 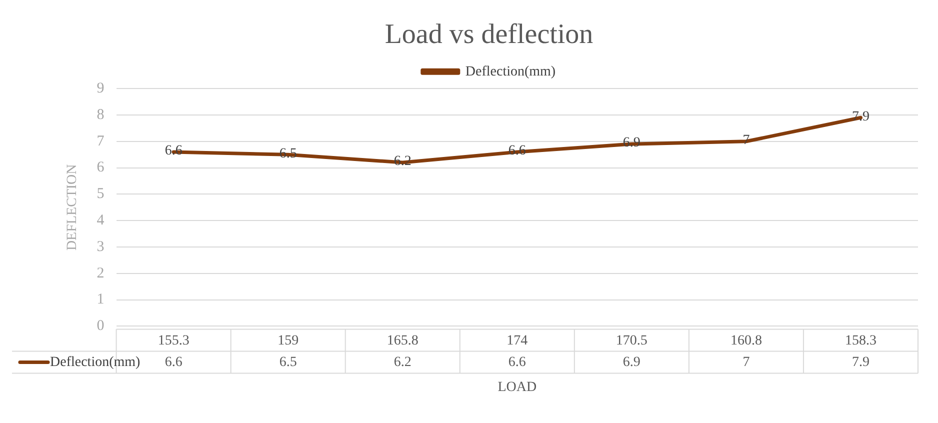 I want to click on data-label: 6.9, so click(x=631, y=143).